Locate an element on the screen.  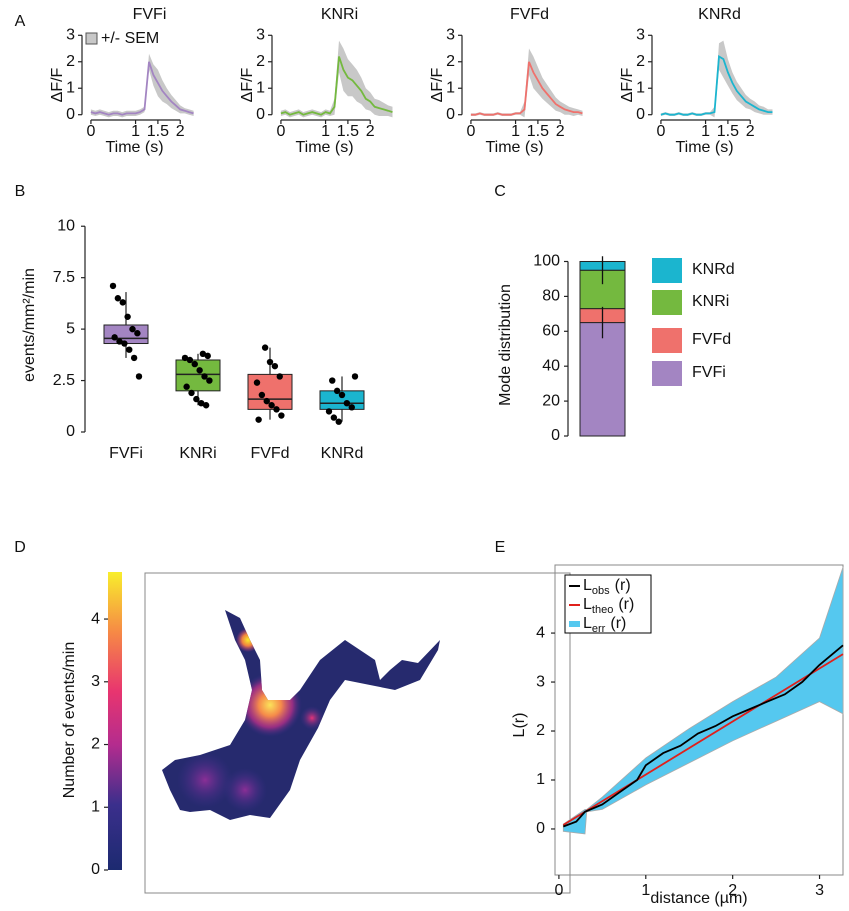
legend-label: FVFi is located at coordinates (709, 372).